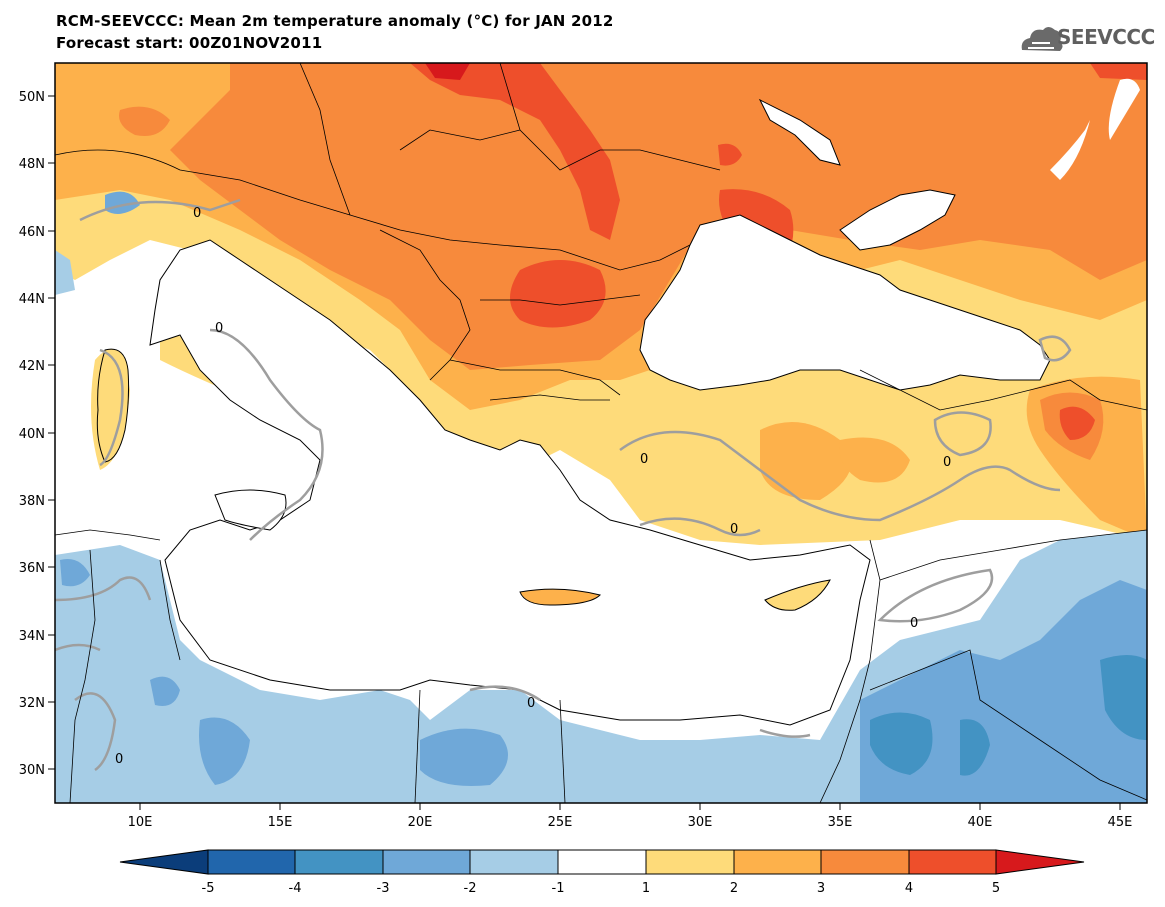 The image size is (1165, 907). What do you see at coordinates (897, 220) in the screenshot?
I see `azov-sea` at bounding box center [897, 220].